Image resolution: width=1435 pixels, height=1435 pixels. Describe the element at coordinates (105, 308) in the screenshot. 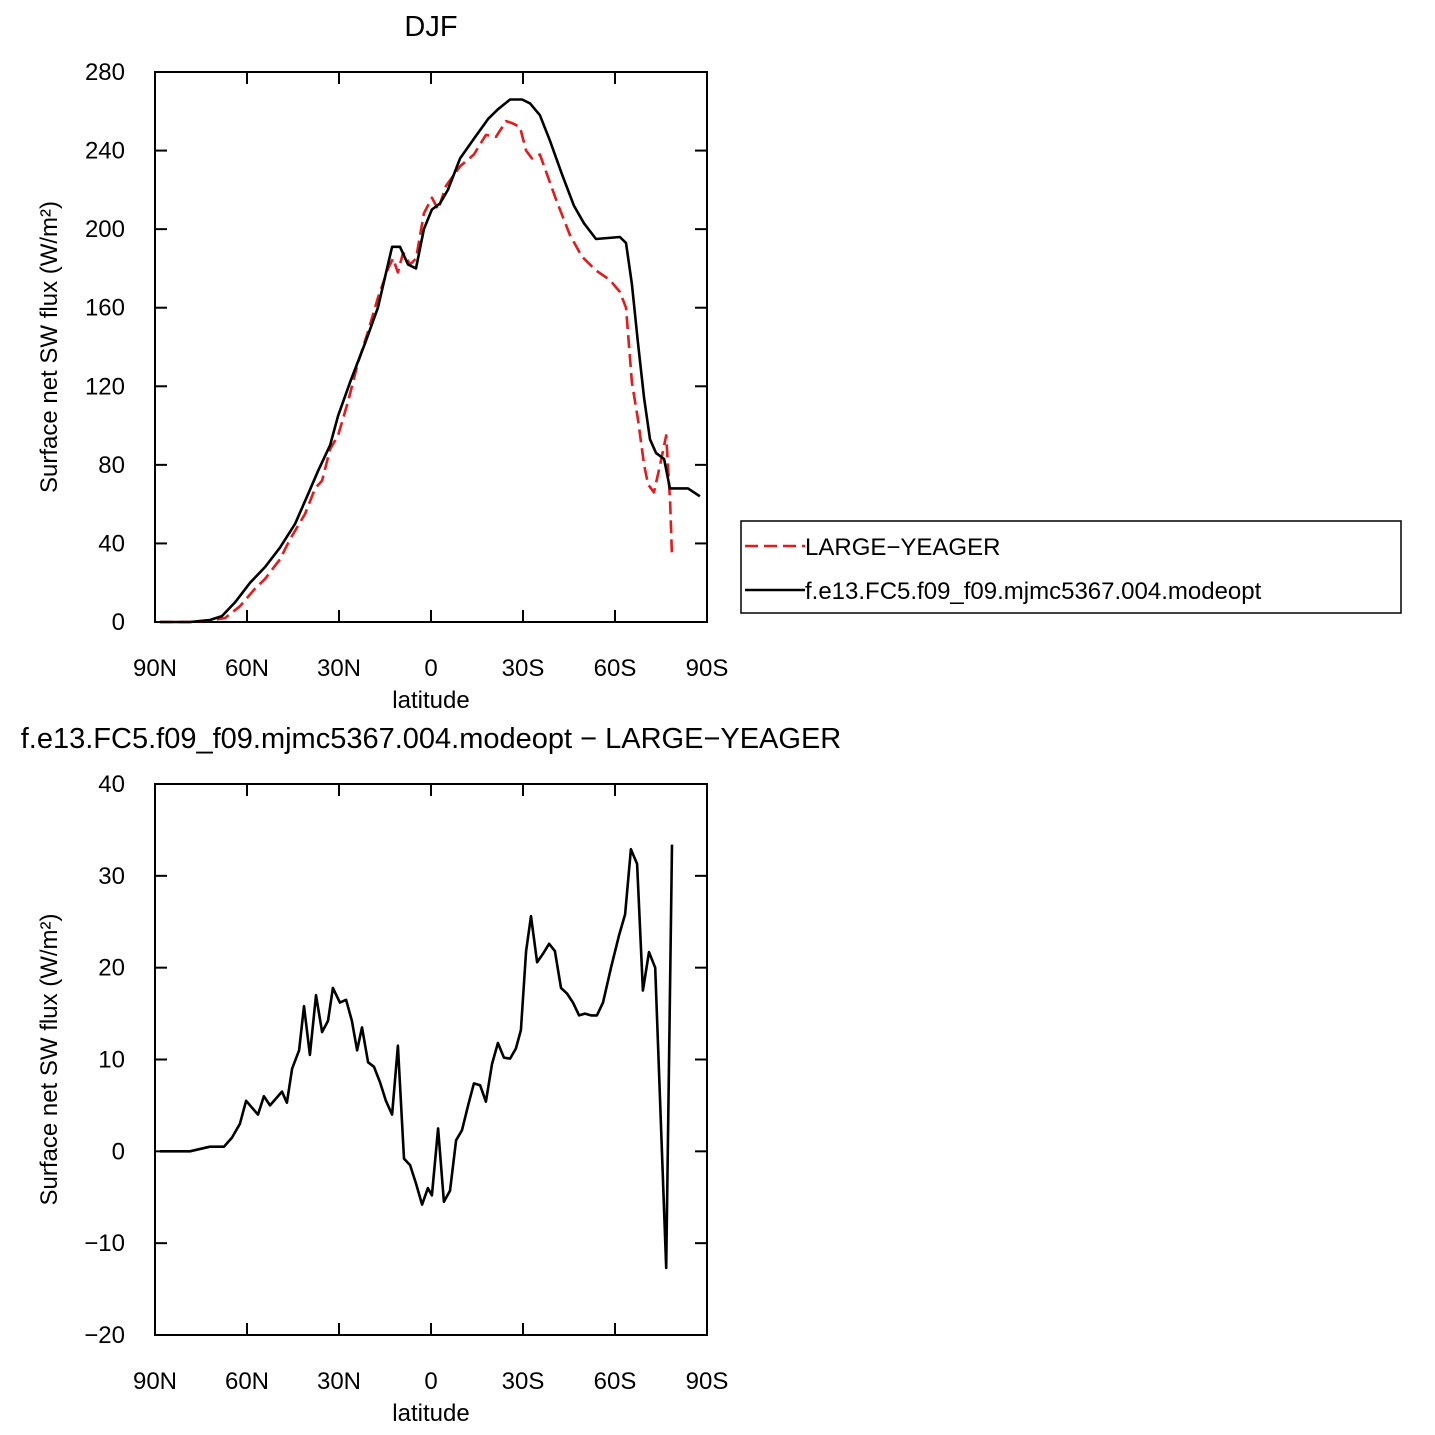

I see `y-tick-label: 160` at that location.